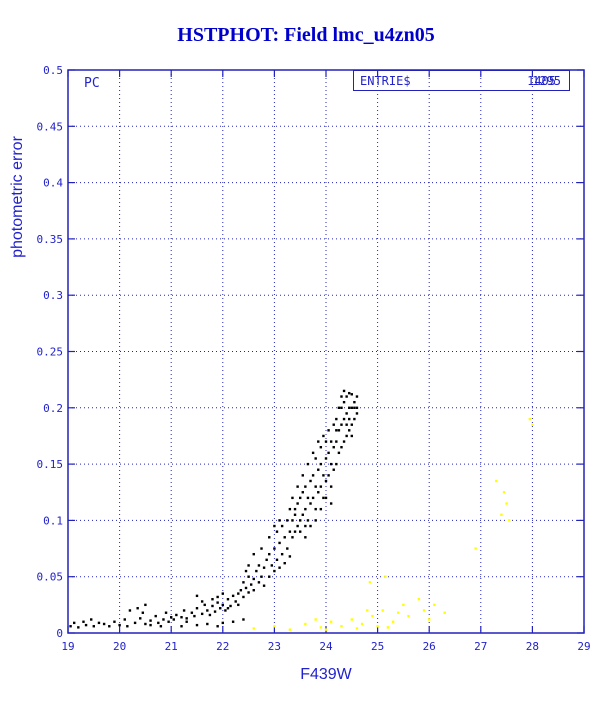  Describe the element at coordinates (274, 646) in the screenshot. I see `x-tick-label: 23` at that location.